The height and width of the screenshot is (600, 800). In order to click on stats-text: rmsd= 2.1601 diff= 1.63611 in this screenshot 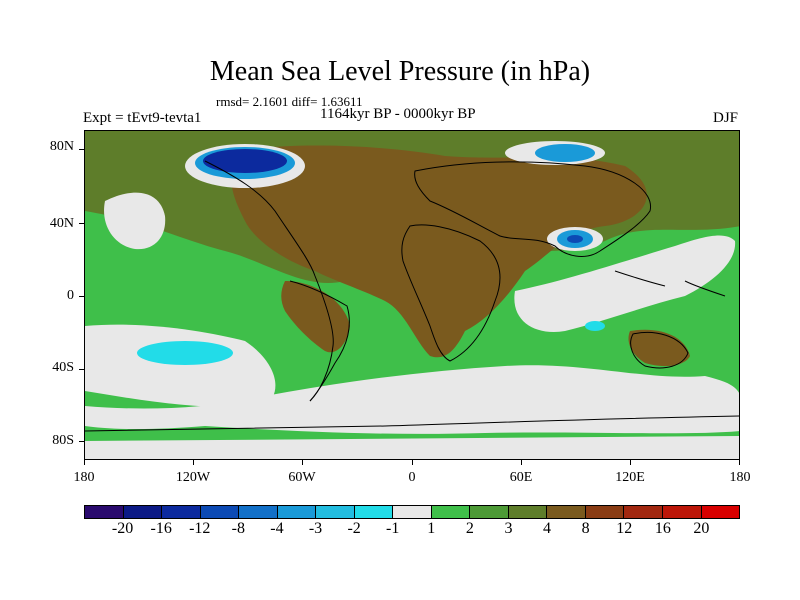, I will do `click(289, 101)`.